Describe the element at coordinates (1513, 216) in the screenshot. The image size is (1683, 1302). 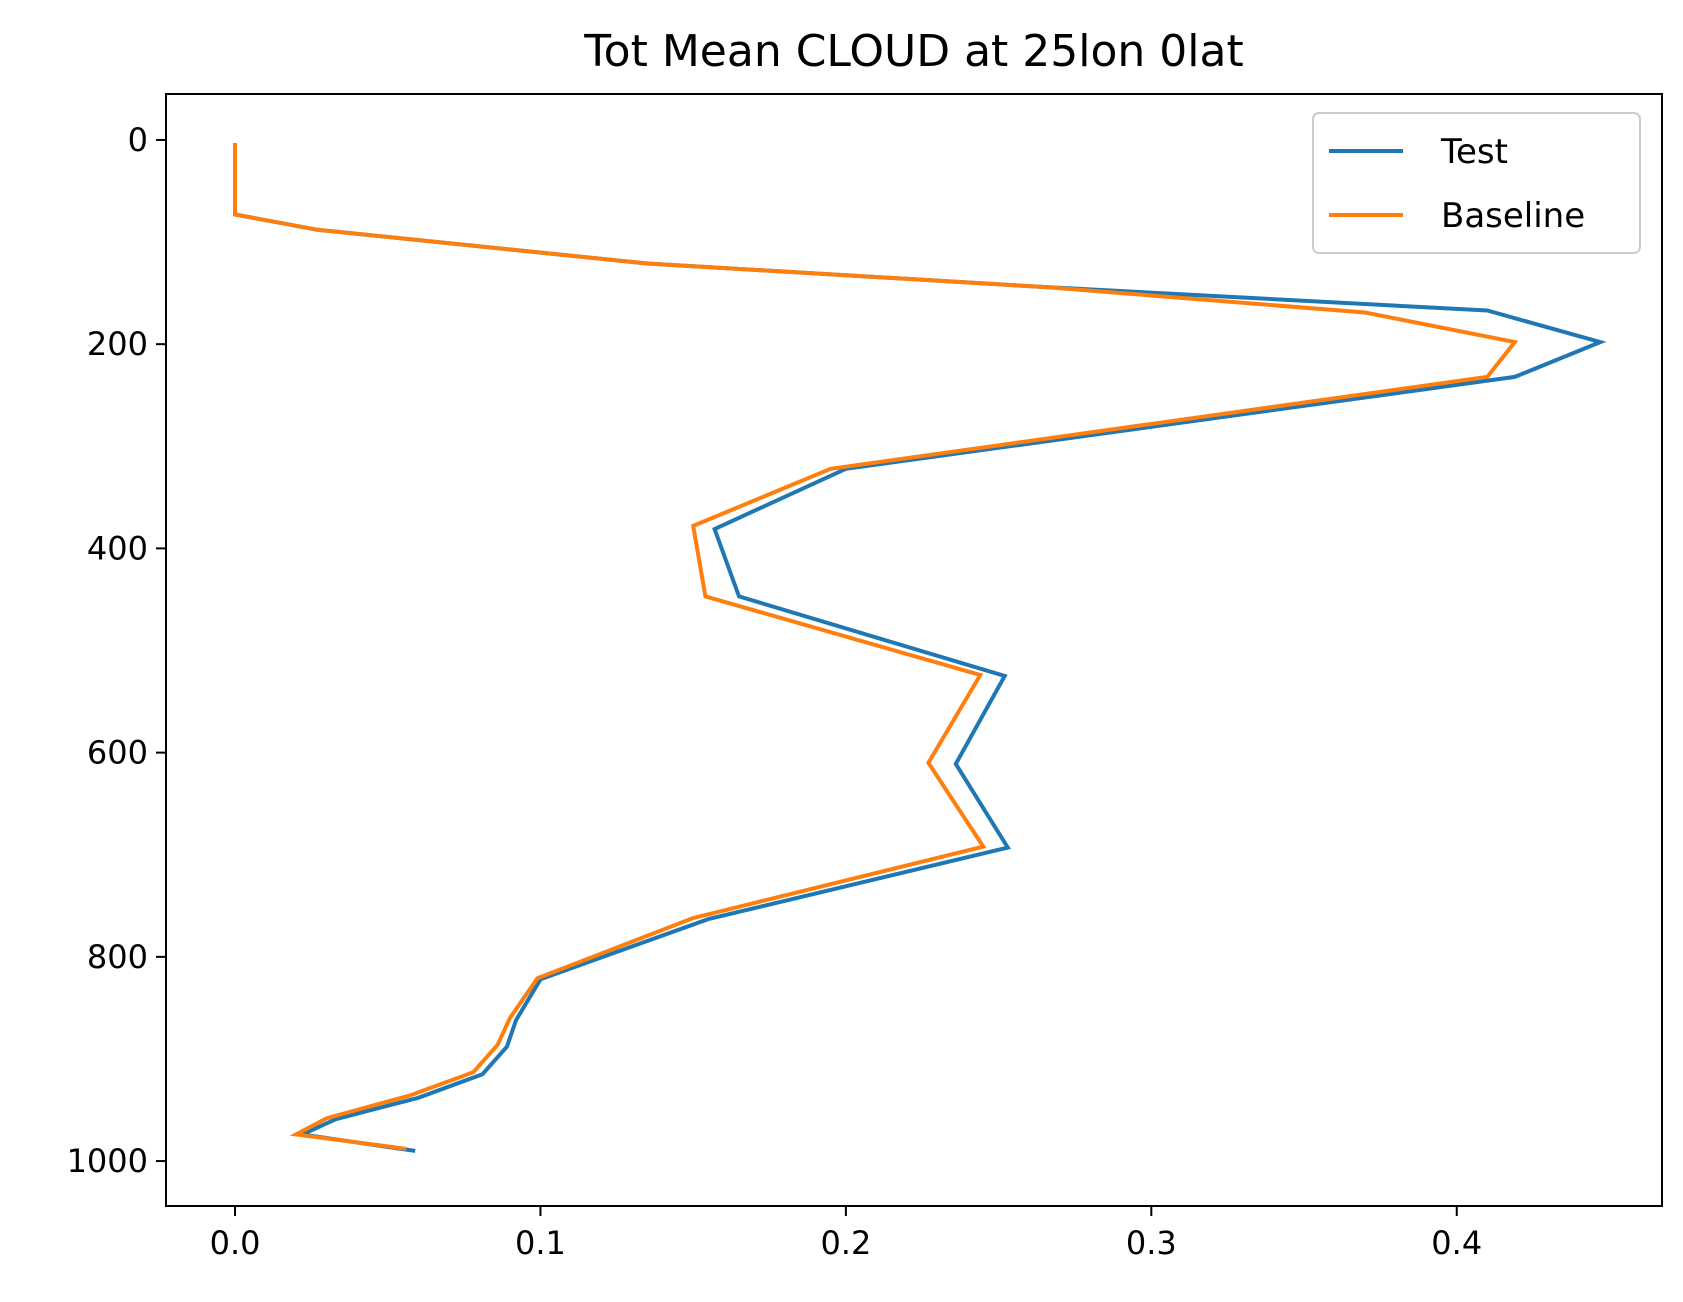
I see `legend-label-baseline: Baseline` at that location.